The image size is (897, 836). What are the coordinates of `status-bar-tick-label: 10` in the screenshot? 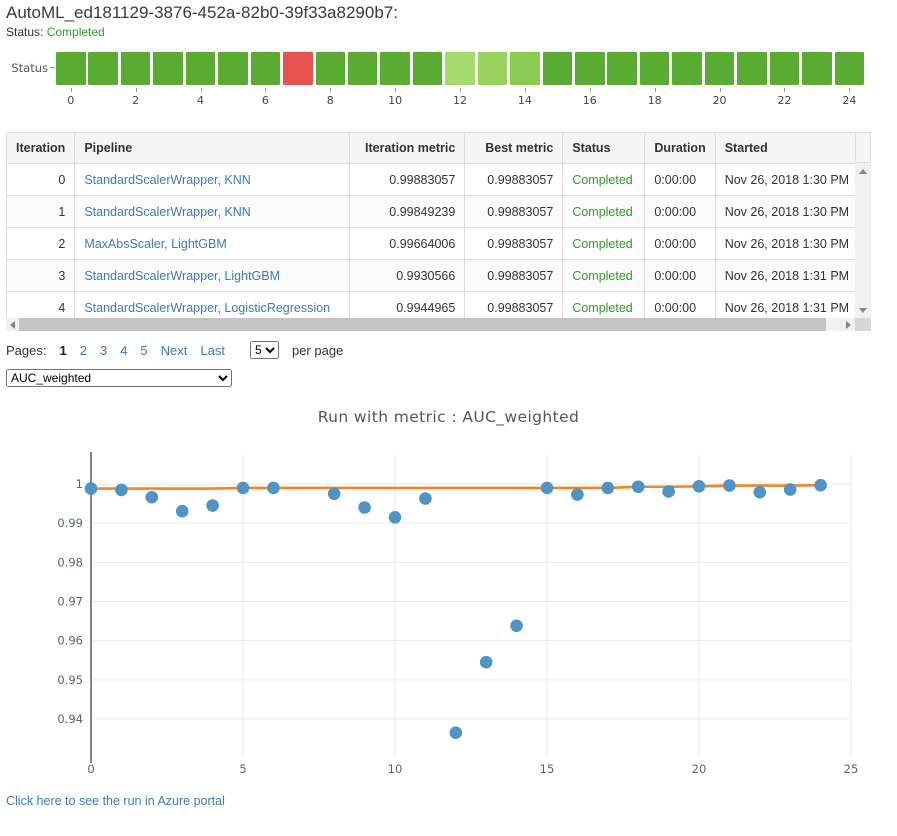 It's located at (395, 100).